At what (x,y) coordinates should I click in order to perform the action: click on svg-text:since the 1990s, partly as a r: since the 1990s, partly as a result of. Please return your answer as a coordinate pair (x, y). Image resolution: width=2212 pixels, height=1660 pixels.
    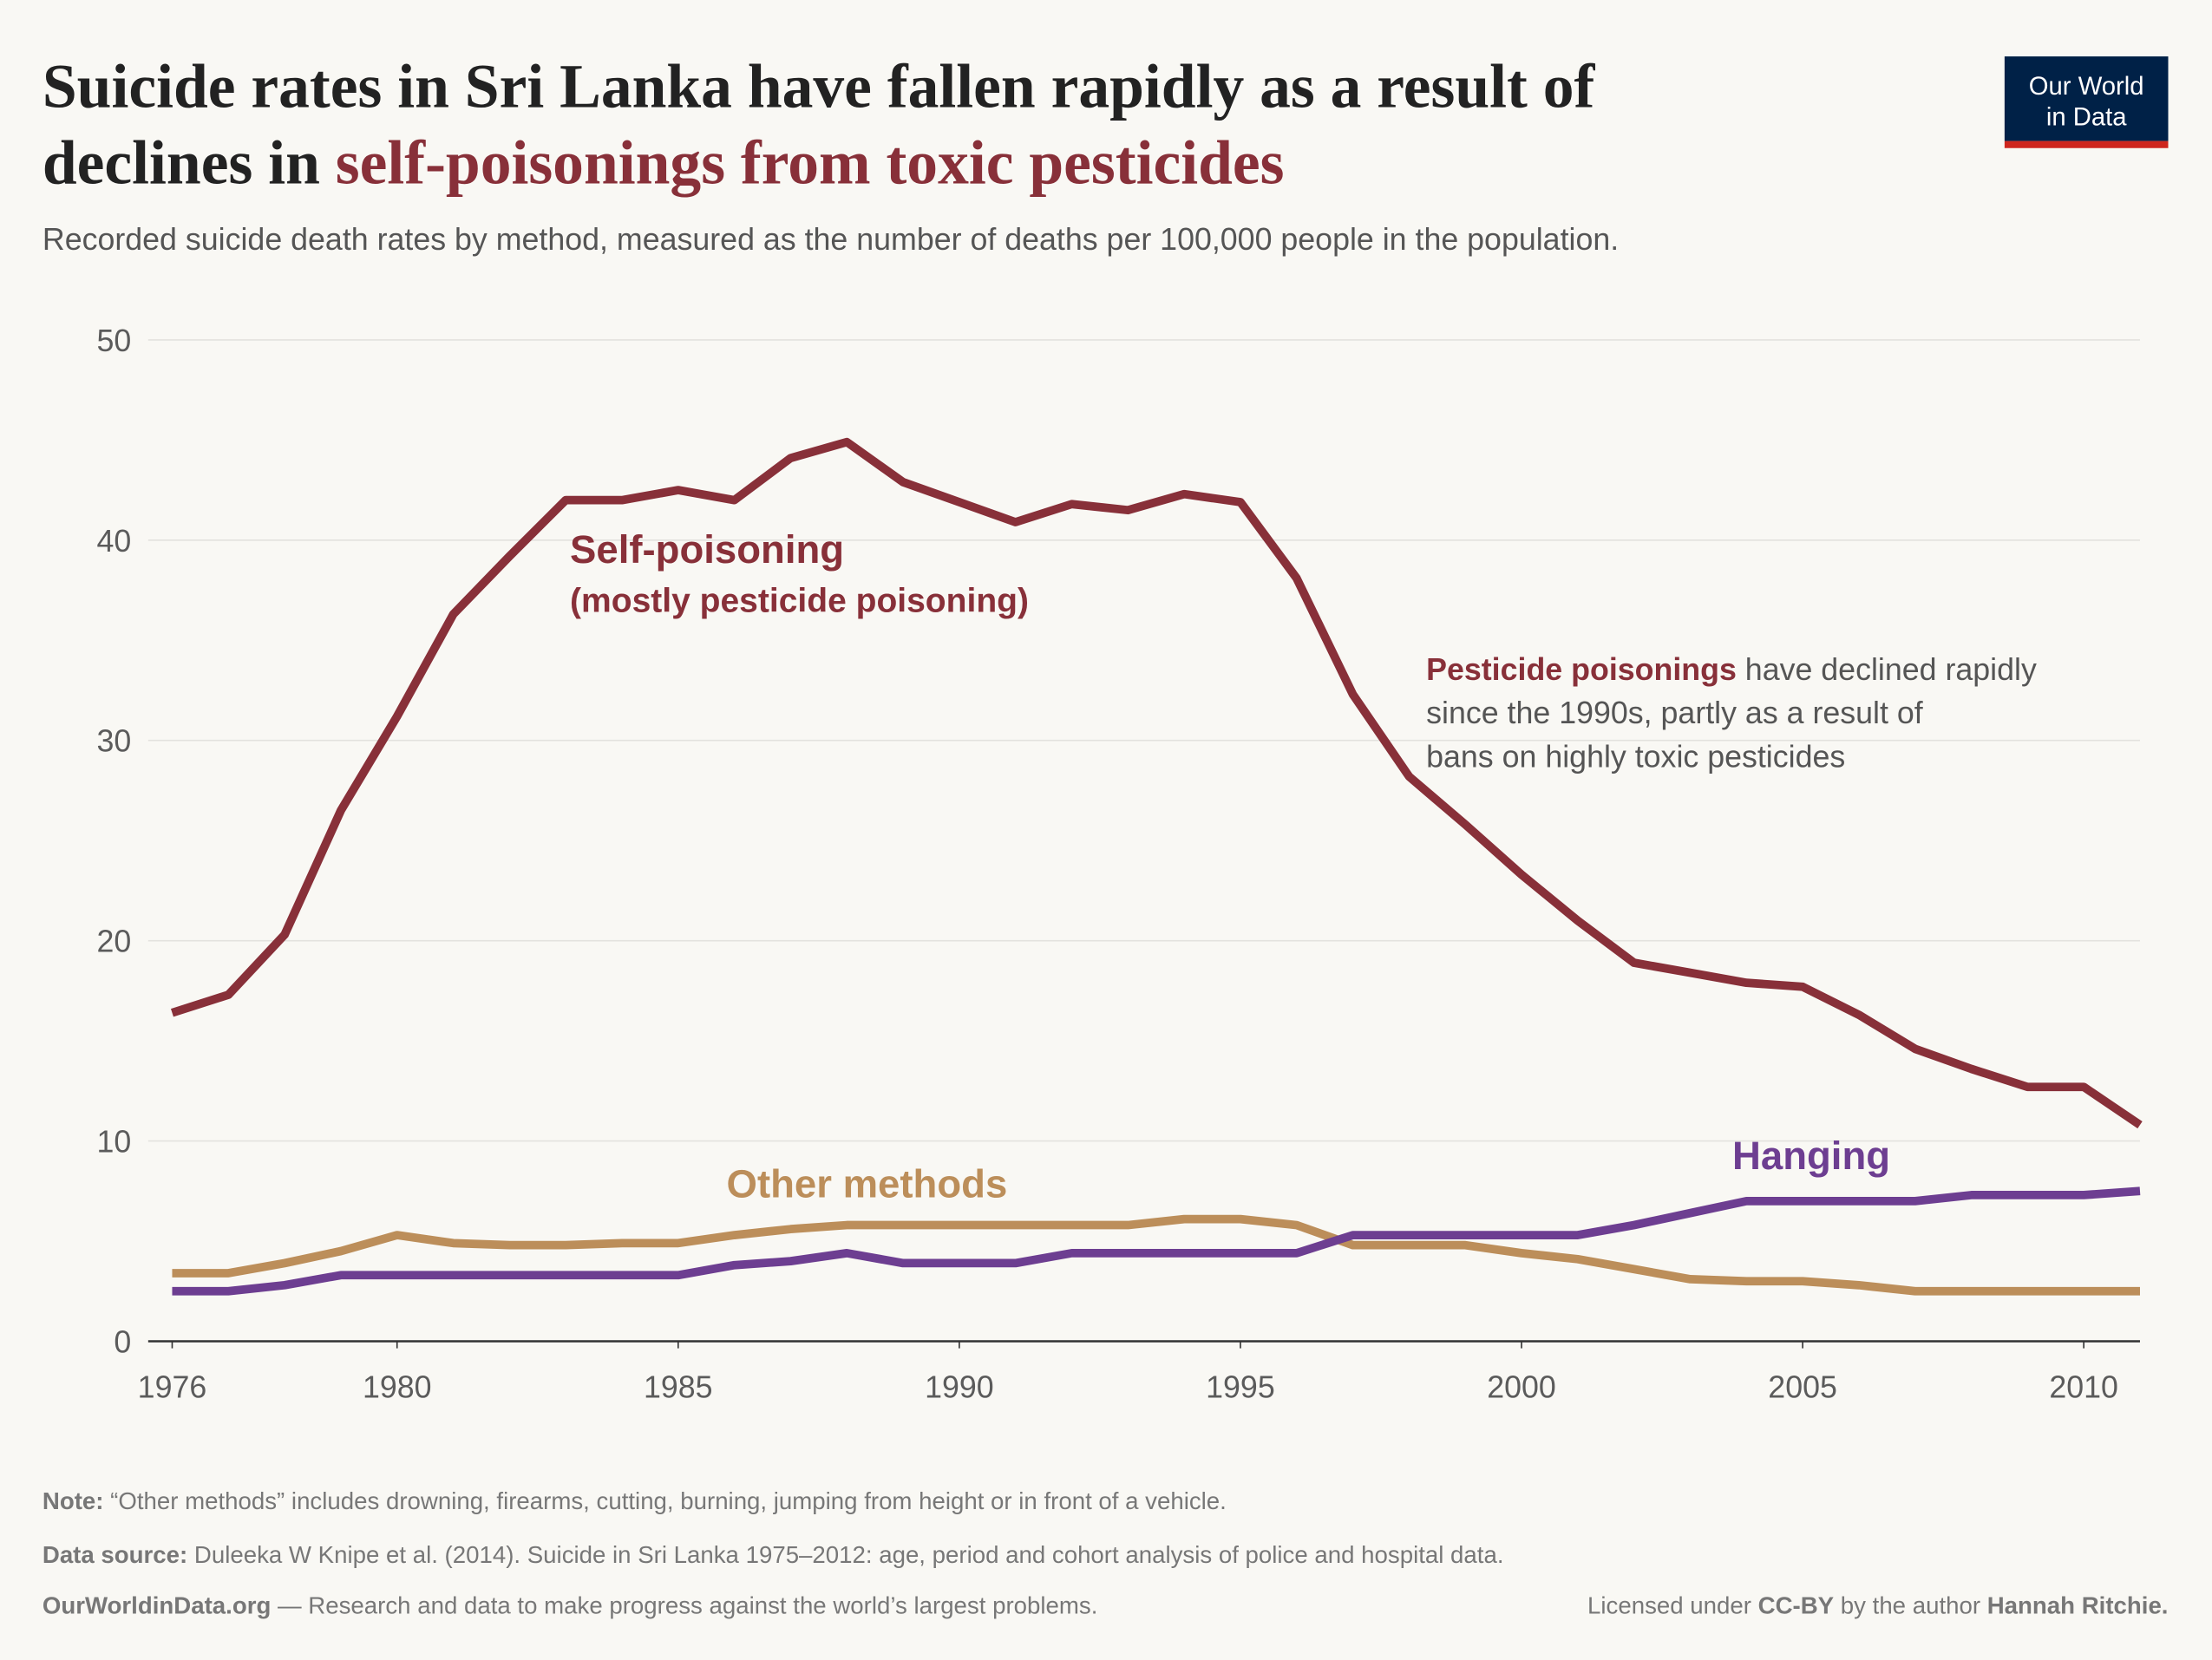
    Looking at the image, I should click on (1674, 713).